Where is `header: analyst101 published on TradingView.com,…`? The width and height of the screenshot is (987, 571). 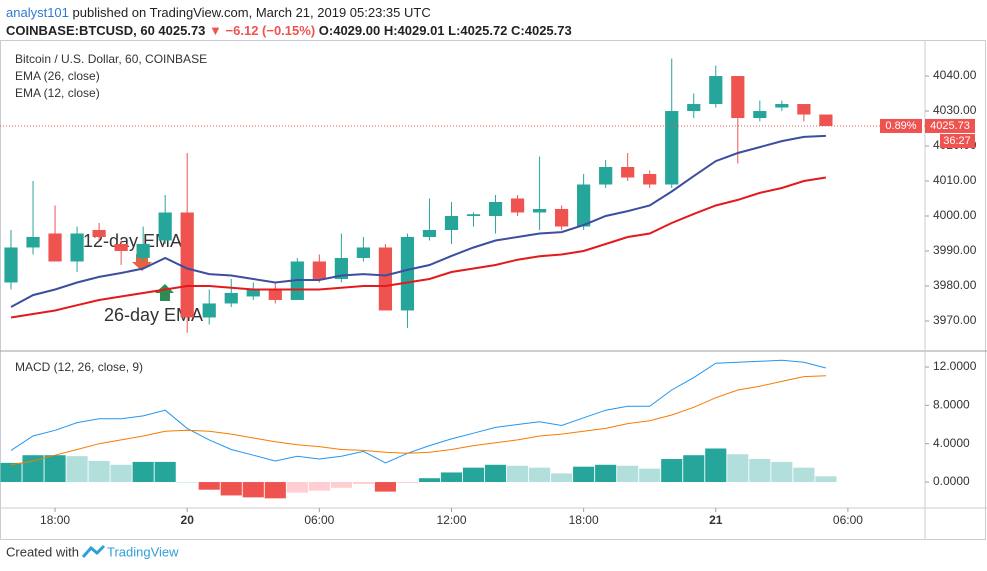 header: analyst101 published on TradingView.com,… is located at coordinates (289, 22).